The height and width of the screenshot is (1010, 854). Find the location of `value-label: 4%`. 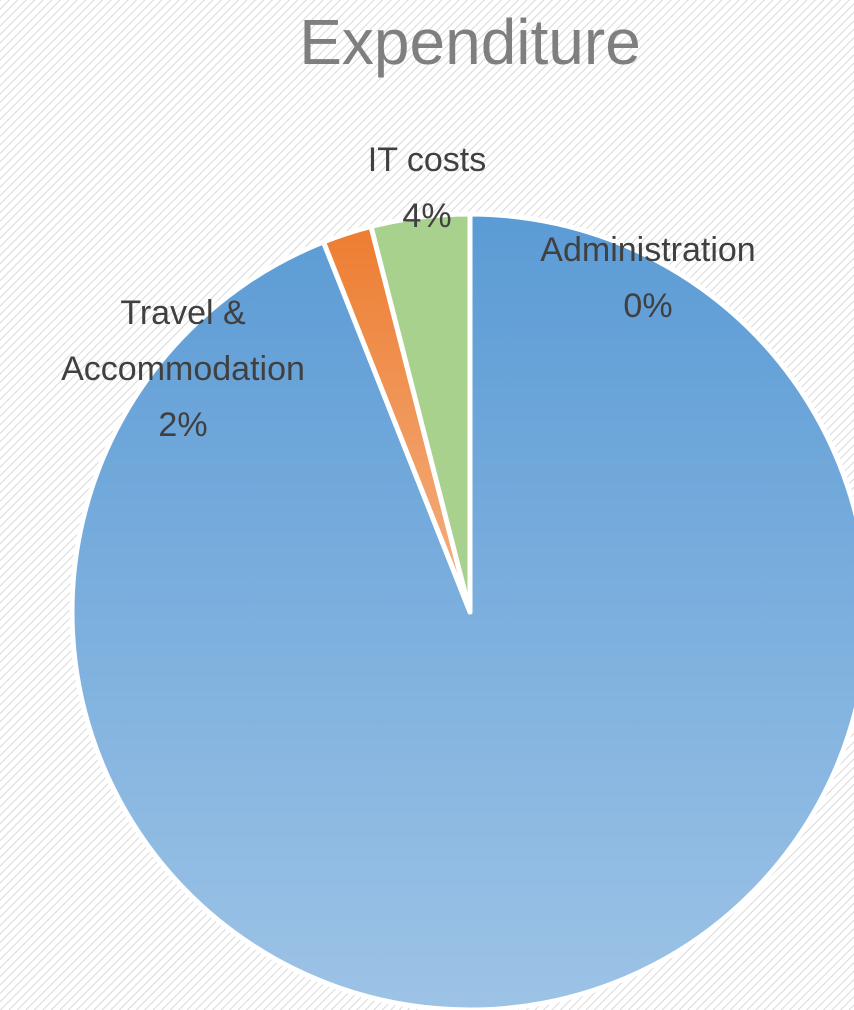

value-label: 4% is located at coordinates (427, 216).